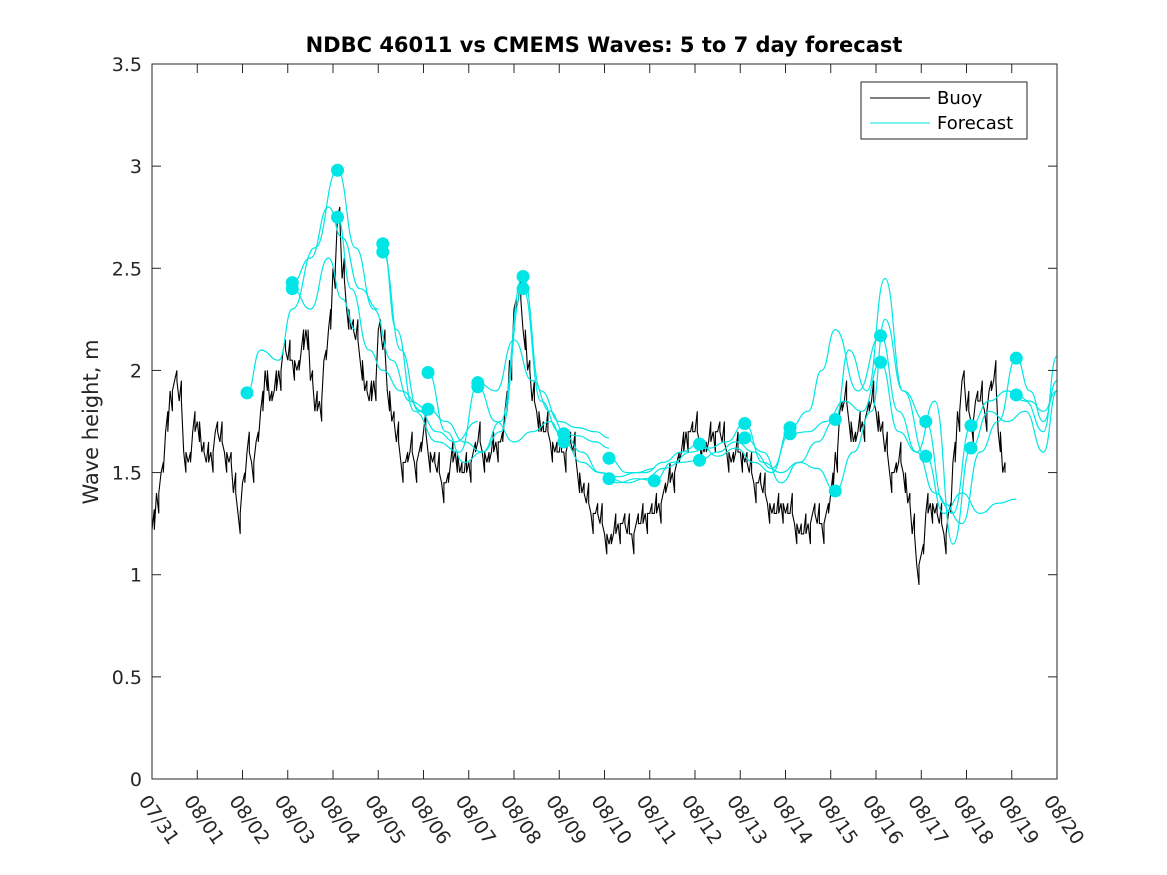 This screenshot has height=875, width=1167. What do you see at coordinates (127, 678) in the screenshot?
I see `y-tick-label: 0.5` at bounding box center [127, 678].